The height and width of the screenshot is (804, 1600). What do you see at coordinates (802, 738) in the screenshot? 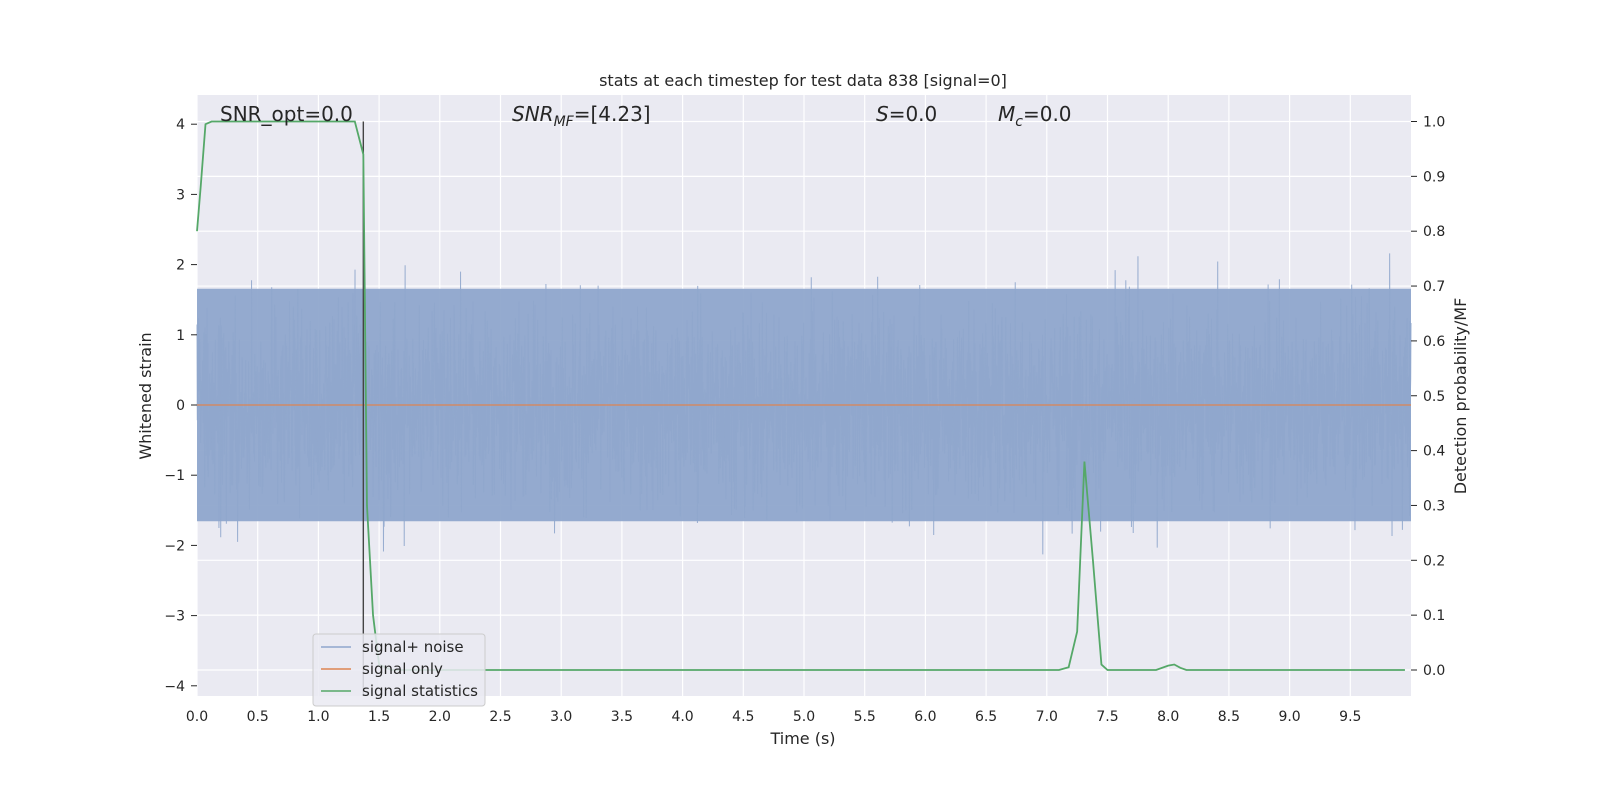
I see `x-axis-label: Time (s)` at bounding box center [802, 738].